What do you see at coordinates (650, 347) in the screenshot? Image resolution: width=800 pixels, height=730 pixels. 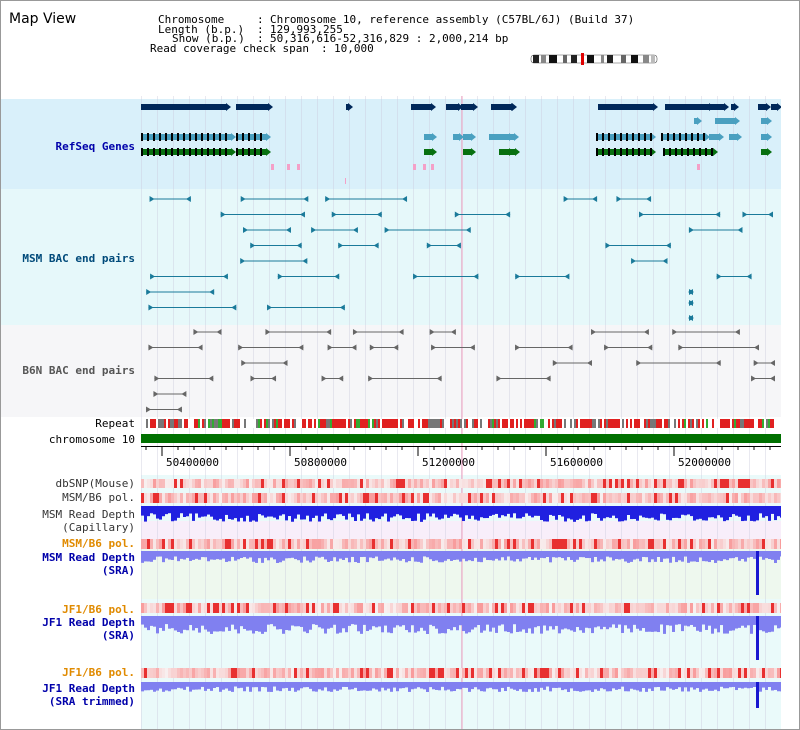 I see `b6n-bac-pair-end` at bounding box center [650, 347].